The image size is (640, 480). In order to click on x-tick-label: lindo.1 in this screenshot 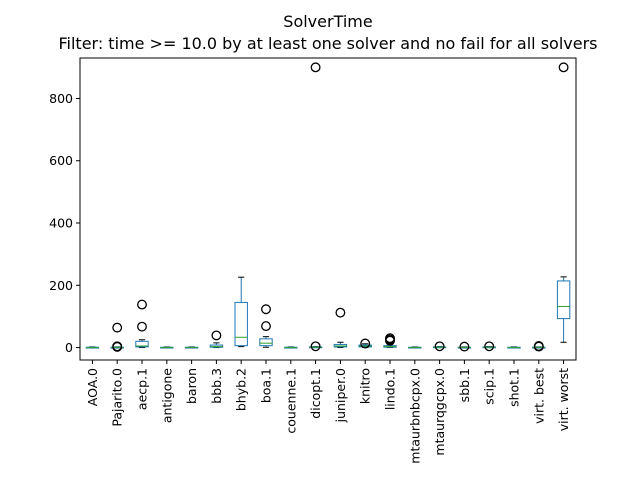, I will do `click(390, 389)`.